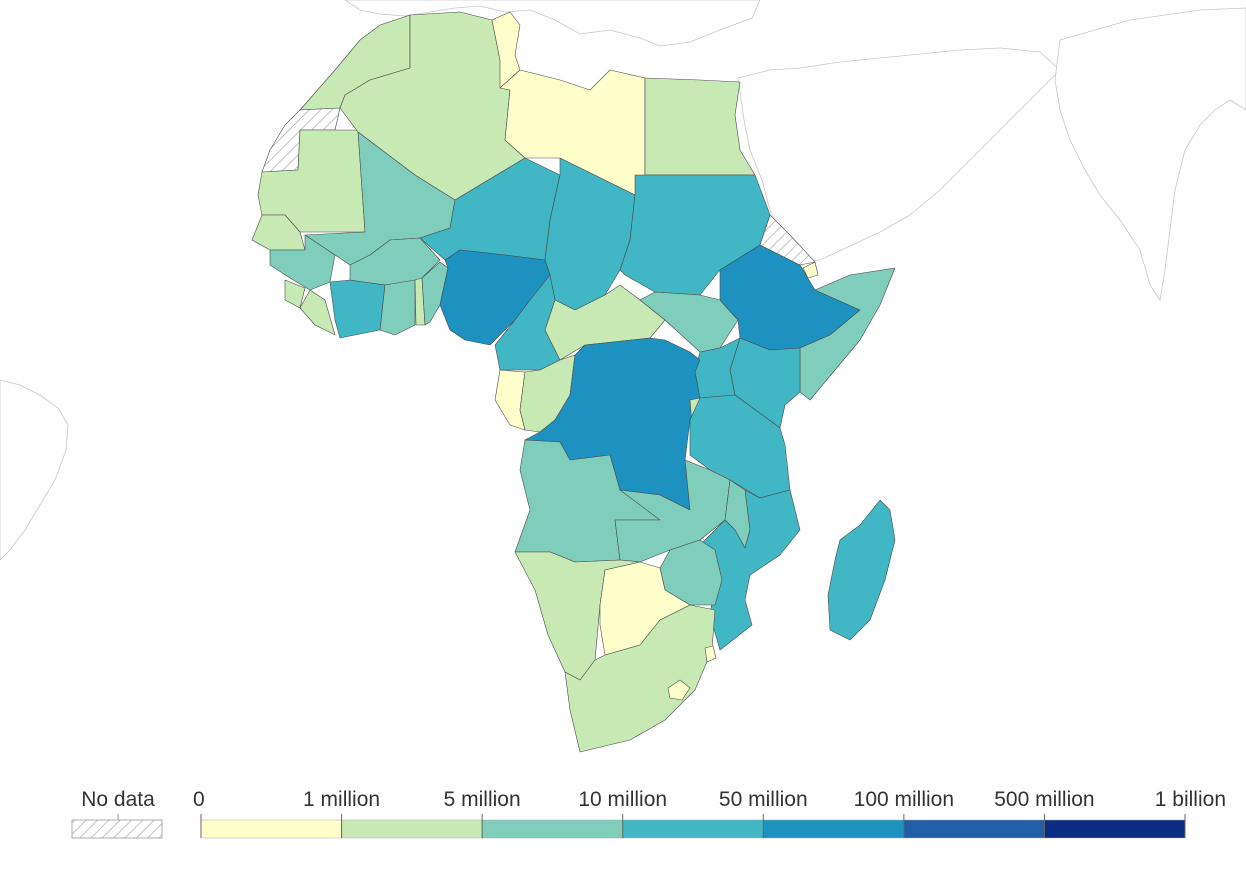 The width and height of the screenshot is (1246, 881). What do you see at coordinates (904, 799) in the screenshot?
I see `legend-label-5: 100 million` at bounding box center [904, 799].